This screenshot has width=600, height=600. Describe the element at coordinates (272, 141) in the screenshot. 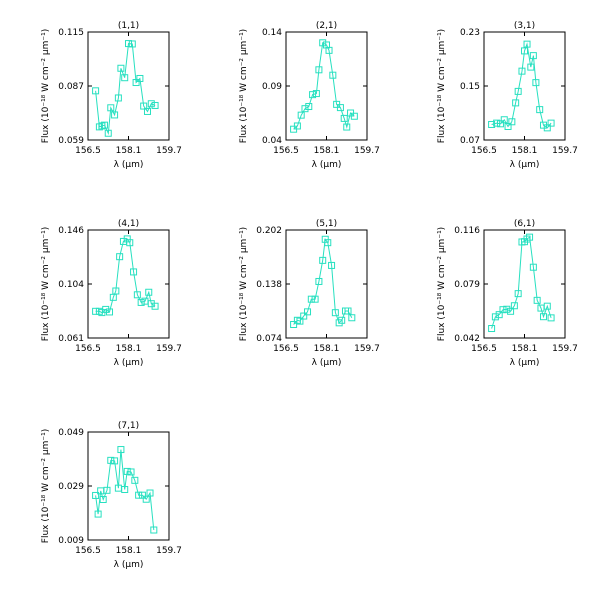

I see `y-tick-label: 0.04` at that location.